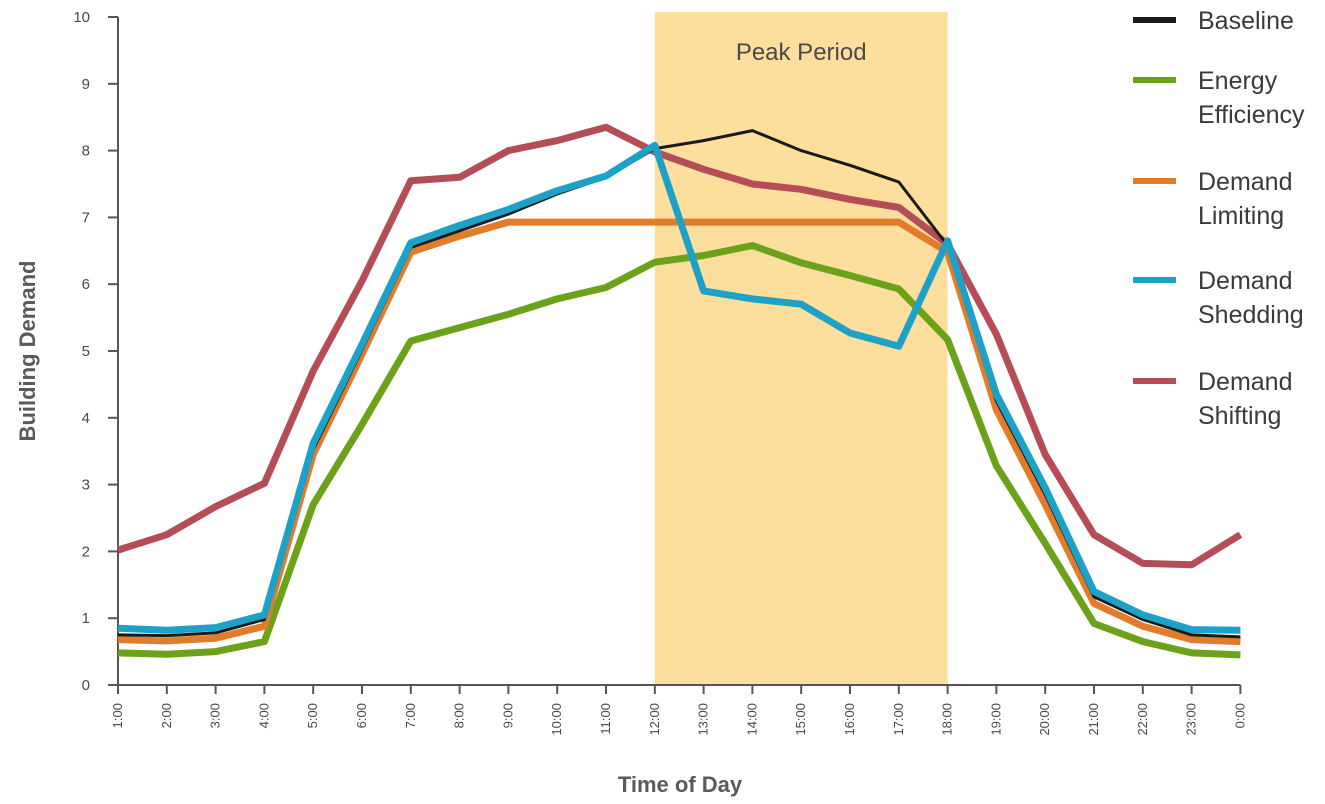 This screenshot has width=1325, height=804. I want to click on x-tick-label: 21:00, so click(1093, 719).